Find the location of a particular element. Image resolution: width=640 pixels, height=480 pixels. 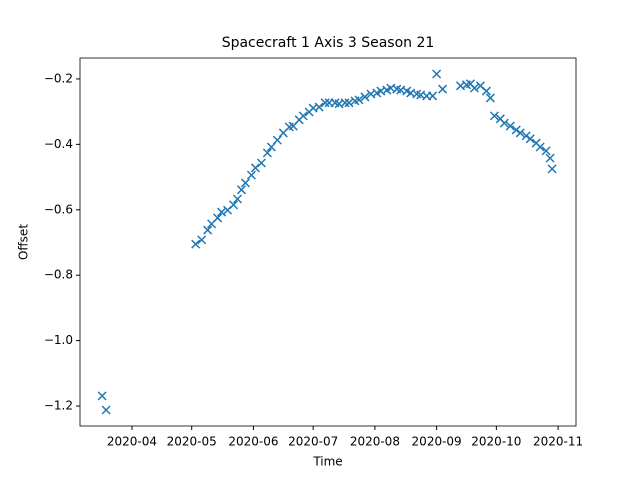

x-tick-label: 2020-07 is located at coordinates (313, 442).